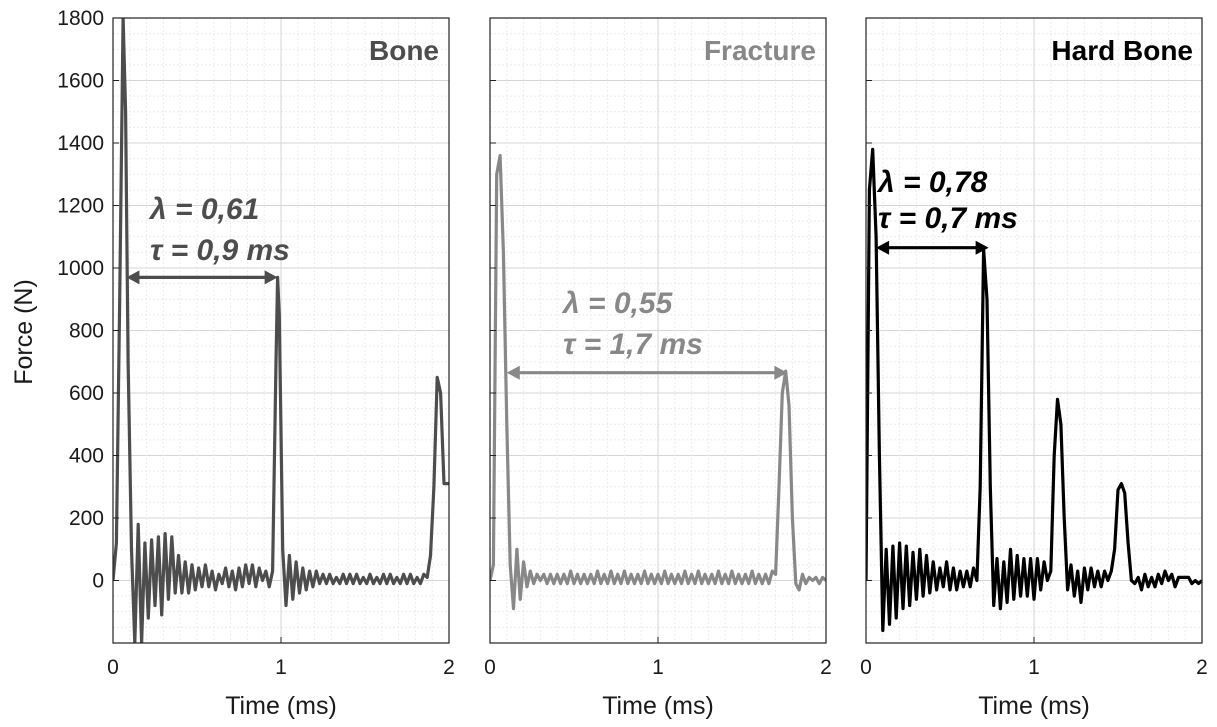 The width and height of the screenshot is (1217, 727). What do you see at coordinates (220, 250) in the screenshot?
I see `annotation-tau: τ = 0,9 ms` at bounding box center [220, 250].